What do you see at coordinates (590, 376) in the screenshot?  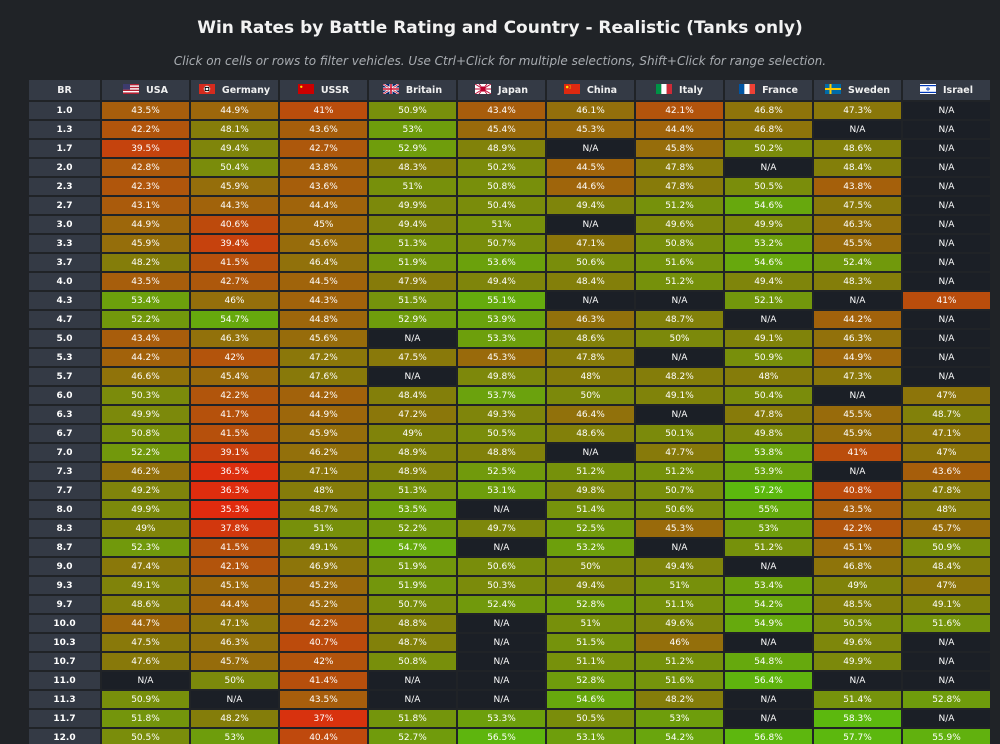 I see `win-rate-cell: 48%` at bounding box center [590, 376].